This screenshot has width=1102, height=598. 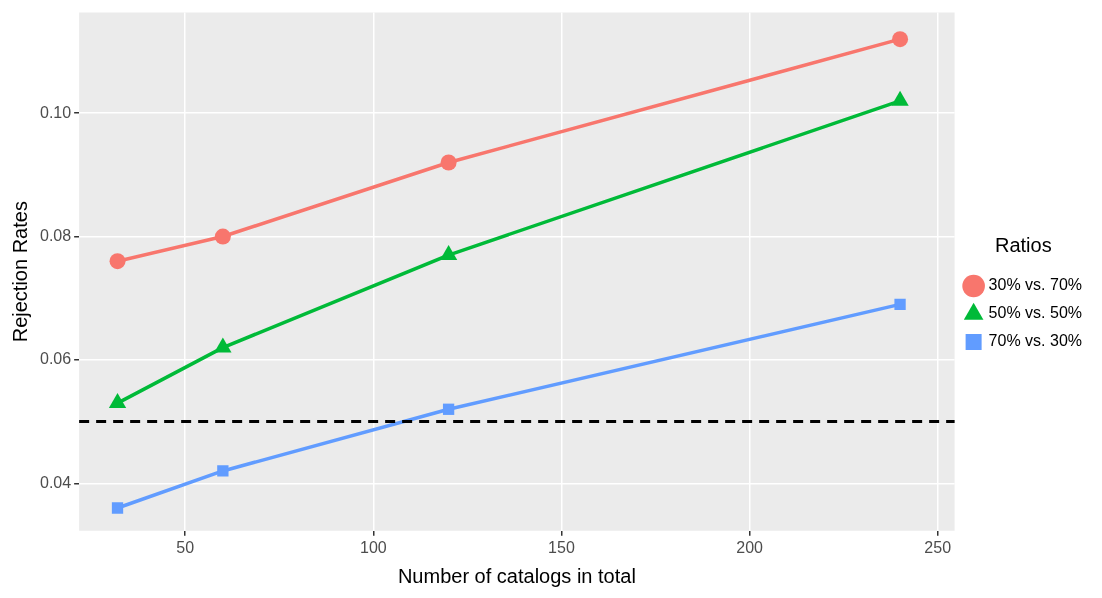 What do you see at coordinates (1035, 285) in the screenshot?
I see `legend-label: 30% vs. 70%` at bounding box center [1035, 285].